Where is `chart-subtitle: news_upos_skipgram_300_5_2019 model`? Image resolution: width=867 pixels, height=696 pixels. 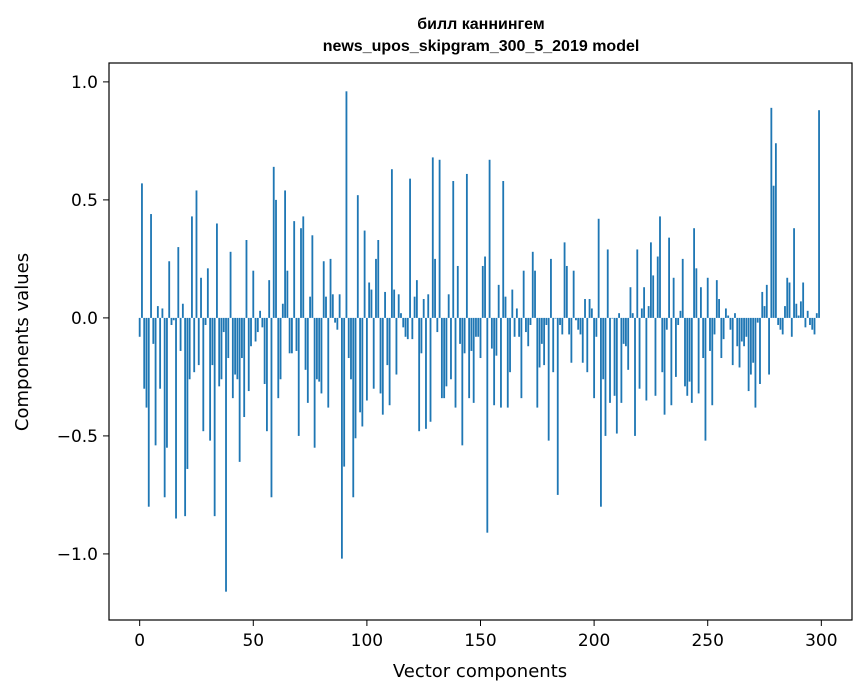 chart-subtitle: news_upos_skipgram_300_5_2019 model is located at coordinates (481, 46).